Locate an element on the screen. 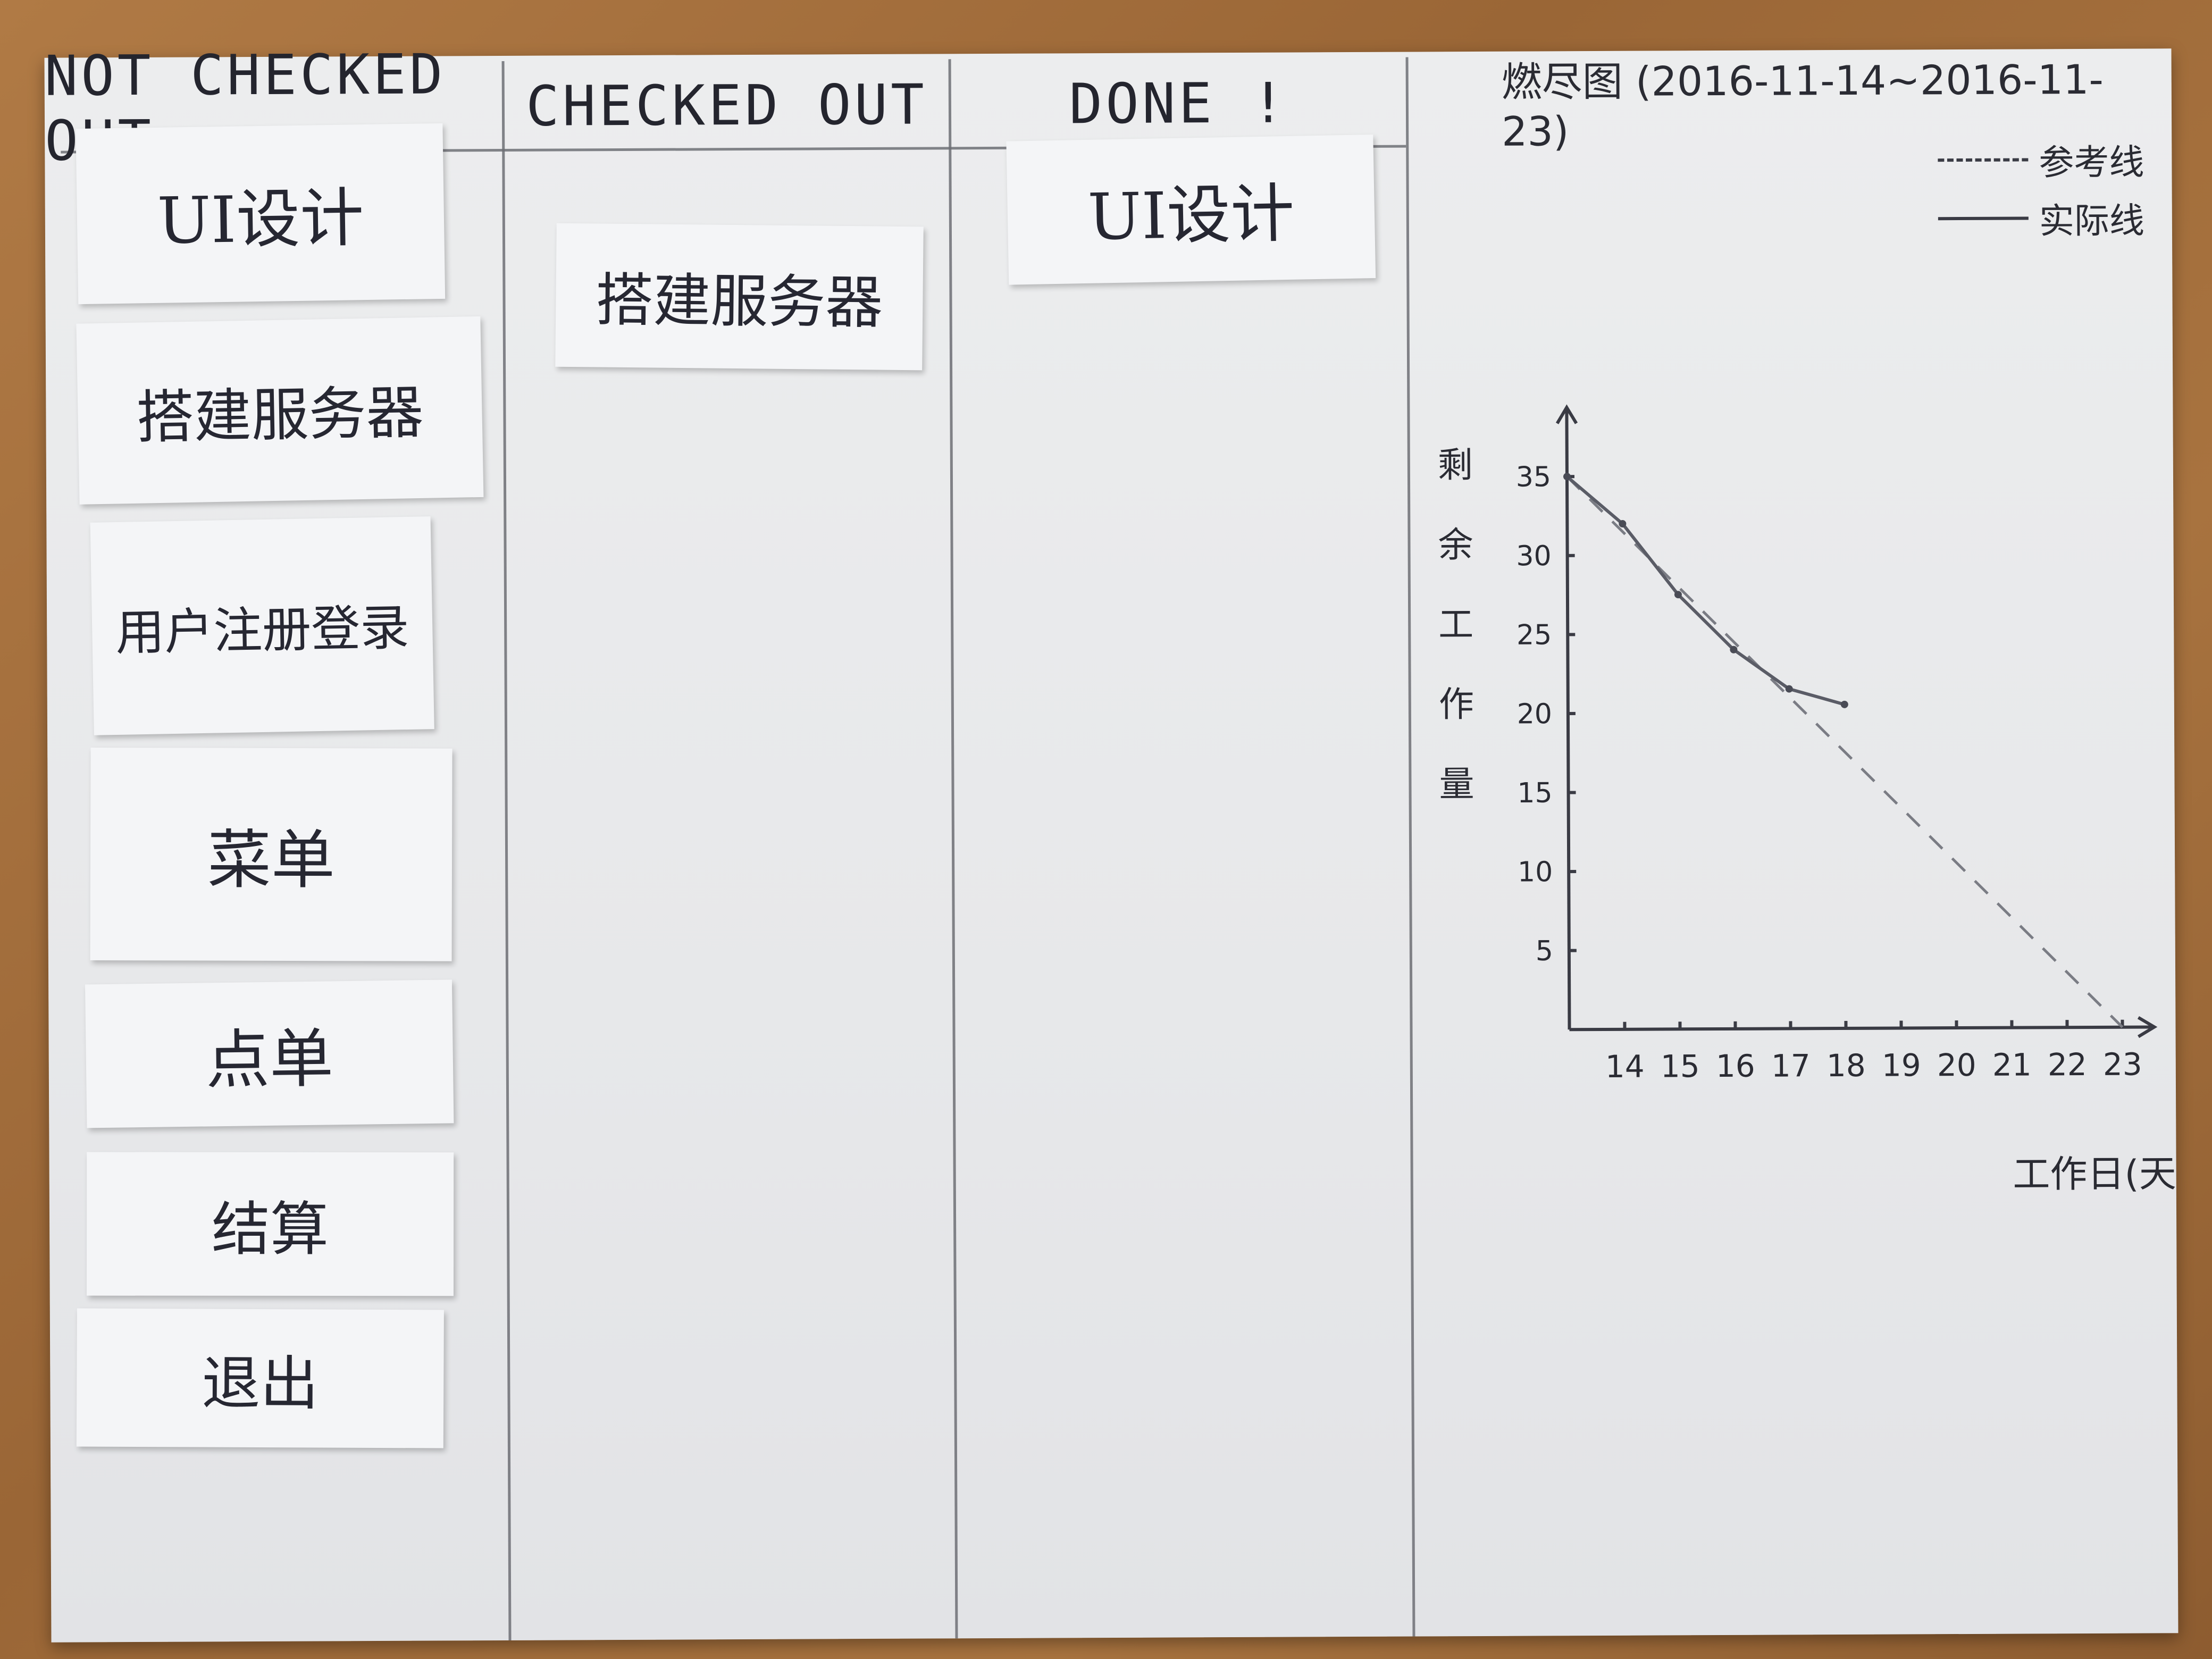 The height and width of the screenshot is (1659, 2212). x-tick-label: 19 is located at coordinates (1901, 1065).